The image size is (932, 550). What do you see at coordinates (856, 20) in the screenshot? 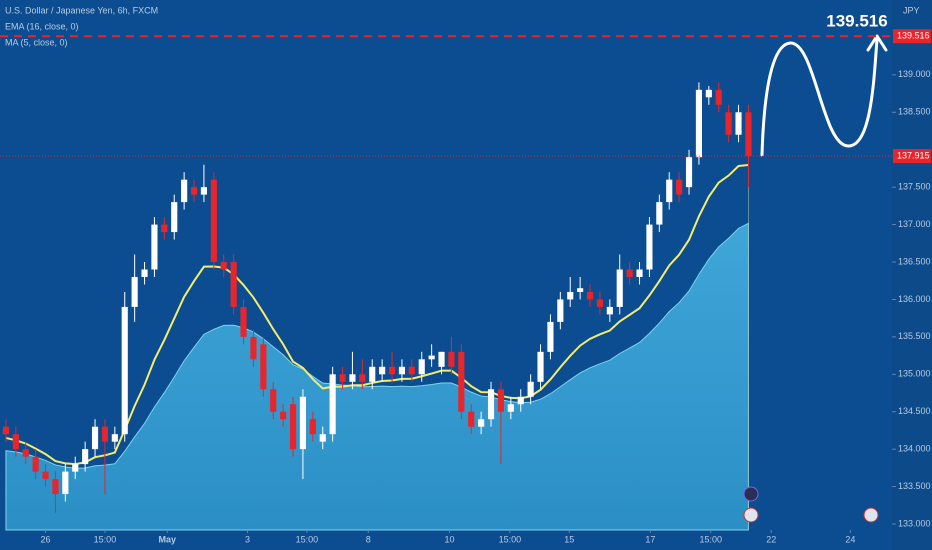
I see `annotation: 139.516` at bounding box center [856, 20].